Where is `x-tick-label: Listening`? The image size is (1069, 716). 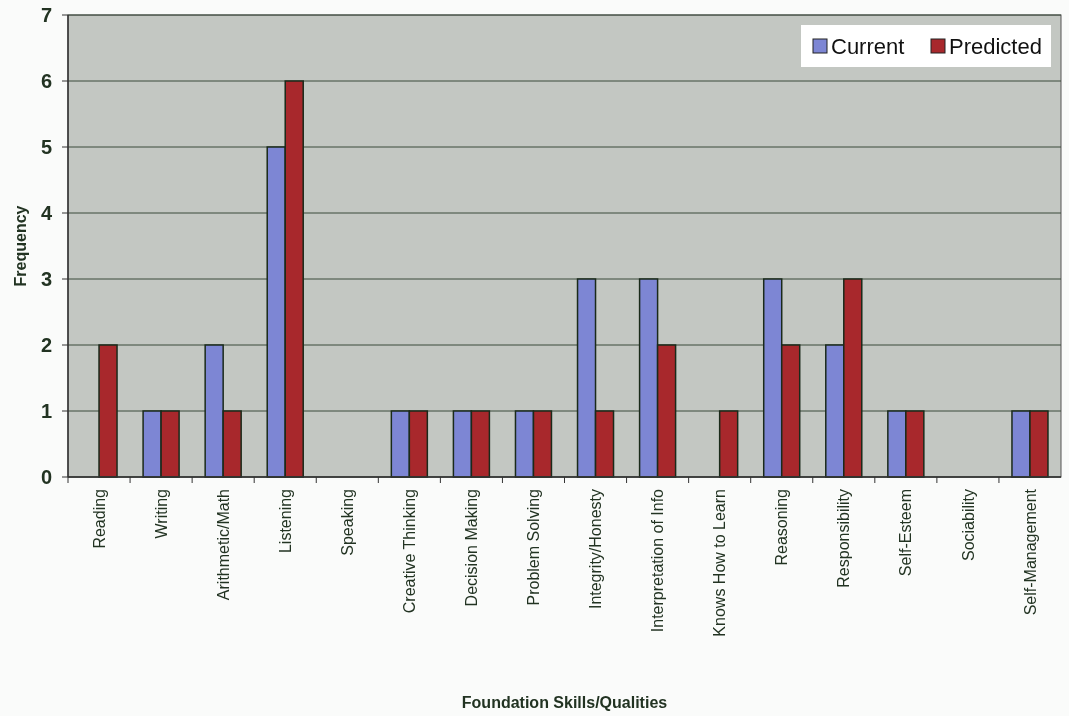
x-tick-label: Listening is located at coordinates (285, 521).